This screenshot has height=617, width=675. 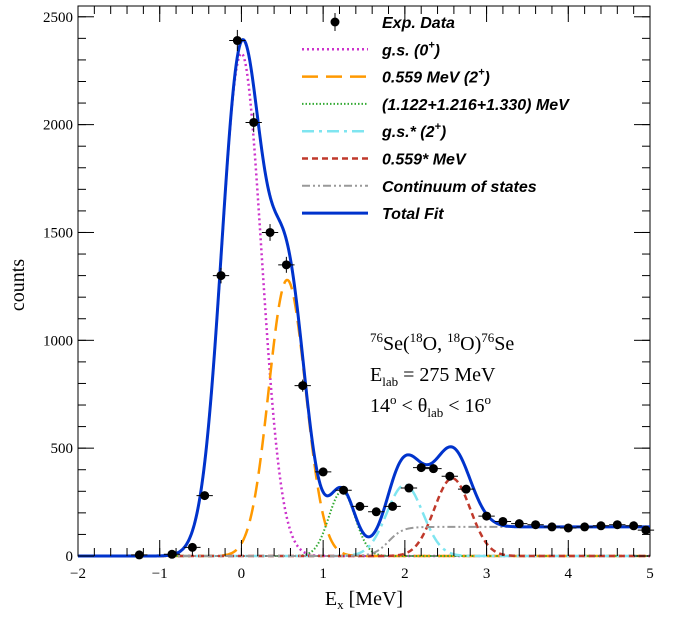 What do you see at coordinates (410, 49) in the screenshot?
I see `legend-label: g.s. (0+)` at bounding box center [410, 49].